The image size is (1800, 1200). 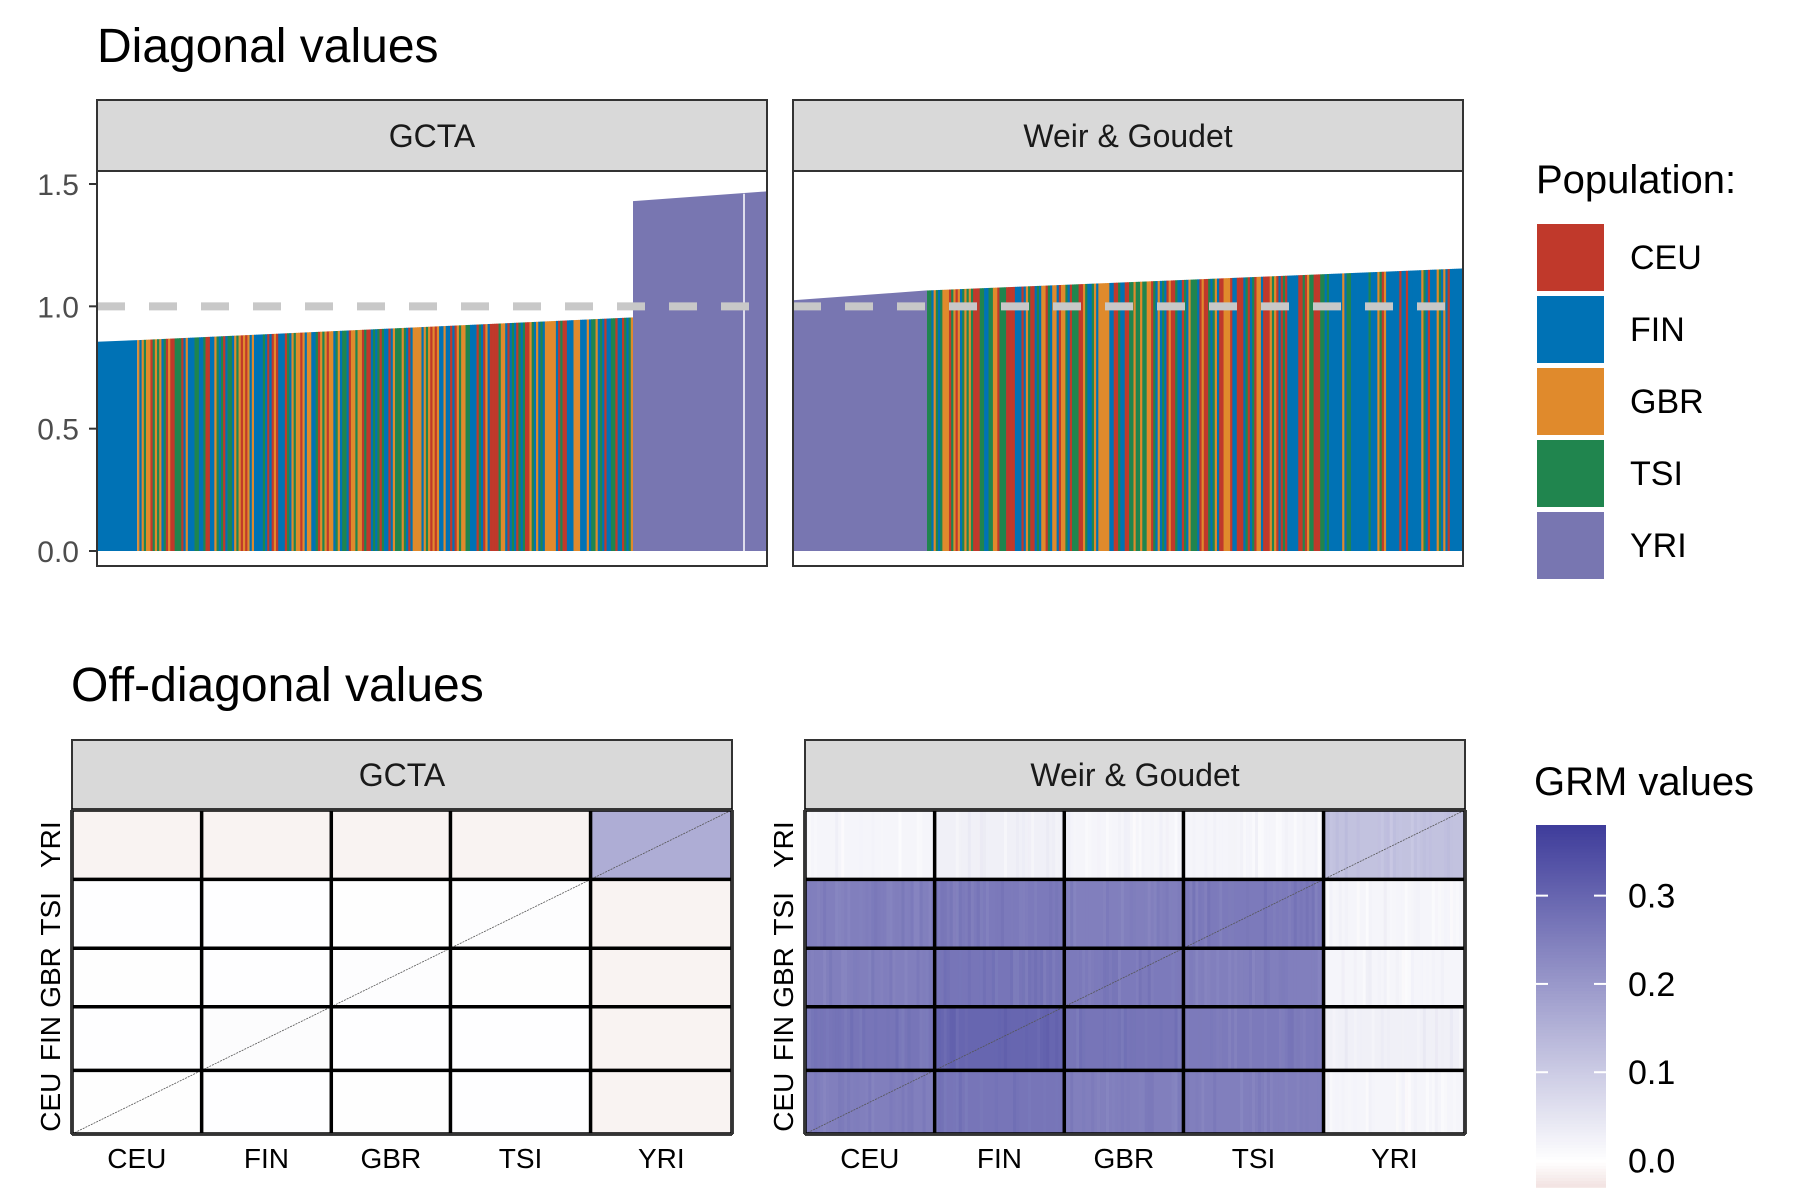 What do you see at coordinates (391, 845) in the screenshot?
I see `heat-block-yri-gbr` at bounding box center [391, 845].